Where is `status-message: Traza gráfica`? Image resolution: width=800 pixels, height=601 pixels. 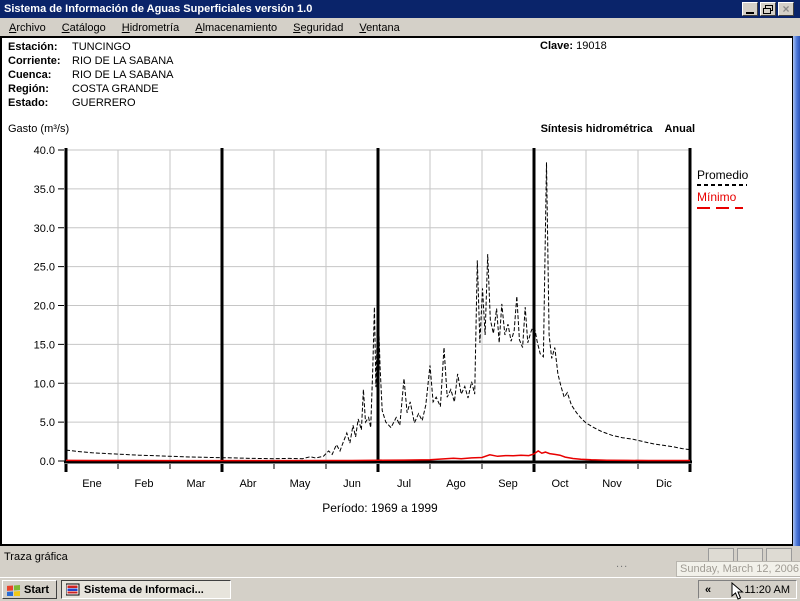 status-message: Traza gráfica is located at coordinates (36, 557).